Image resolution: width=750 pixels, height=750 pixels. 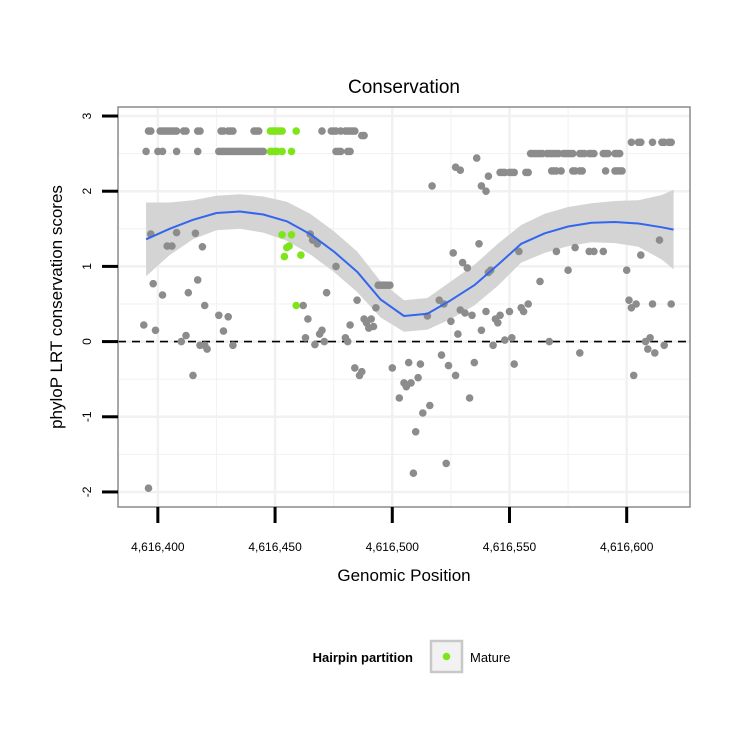 What do you see at coordinates (87, 341) in the screenshot?
I see `y-tick-label: 0` at bounding box center [87, 341].